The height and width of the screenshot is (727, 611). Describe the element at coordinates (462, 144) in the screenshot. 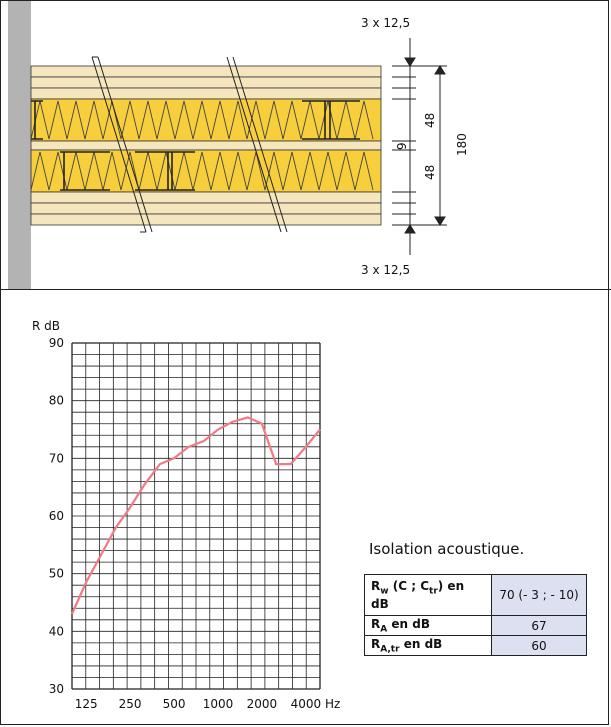

I see `total-thickness-dimension: 180` at that location.